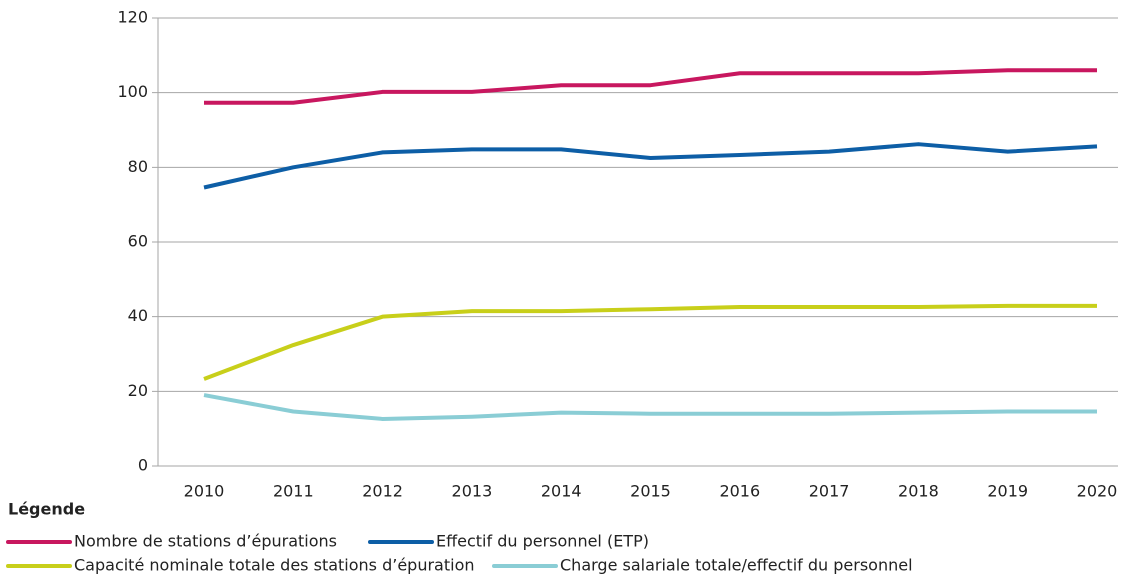 The width and height of the screenshot is (1132, 582). I want to click on y-tick-label: 60, so click(138, 241).